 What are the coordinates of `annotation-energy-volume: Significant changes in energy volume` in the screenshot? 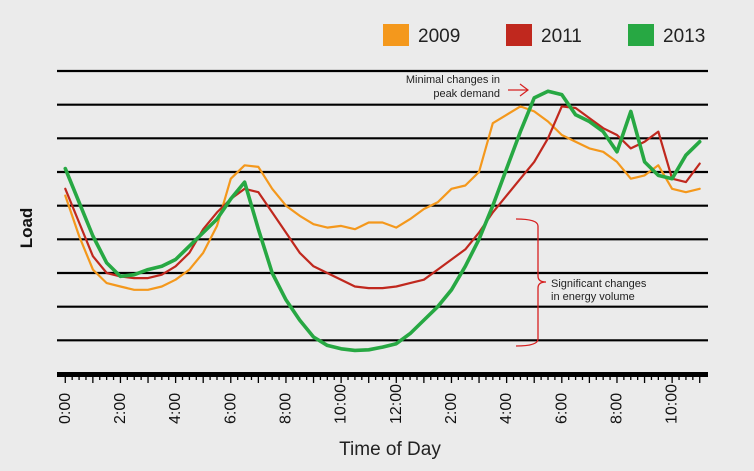 It's located at (581, 282).